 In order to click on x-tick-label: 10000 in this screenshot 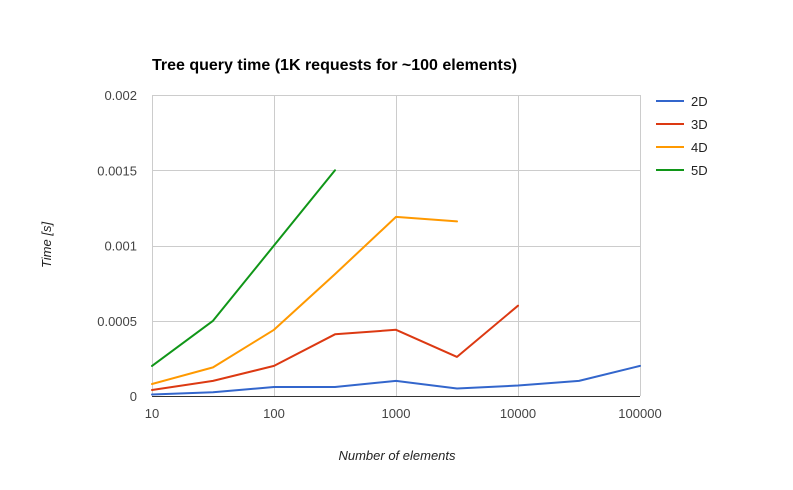, I will do `click(518, 413)`.